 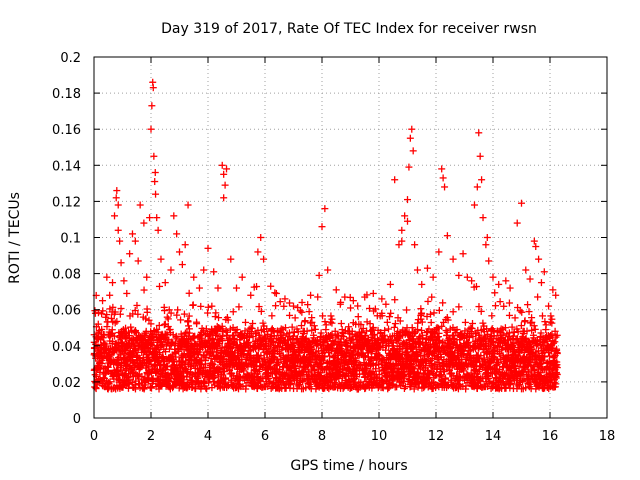 What do you see at coordinates (66, 130) in the screenshot?
I see `y-tick-label: 0.16` at bounding box center [66, 130].